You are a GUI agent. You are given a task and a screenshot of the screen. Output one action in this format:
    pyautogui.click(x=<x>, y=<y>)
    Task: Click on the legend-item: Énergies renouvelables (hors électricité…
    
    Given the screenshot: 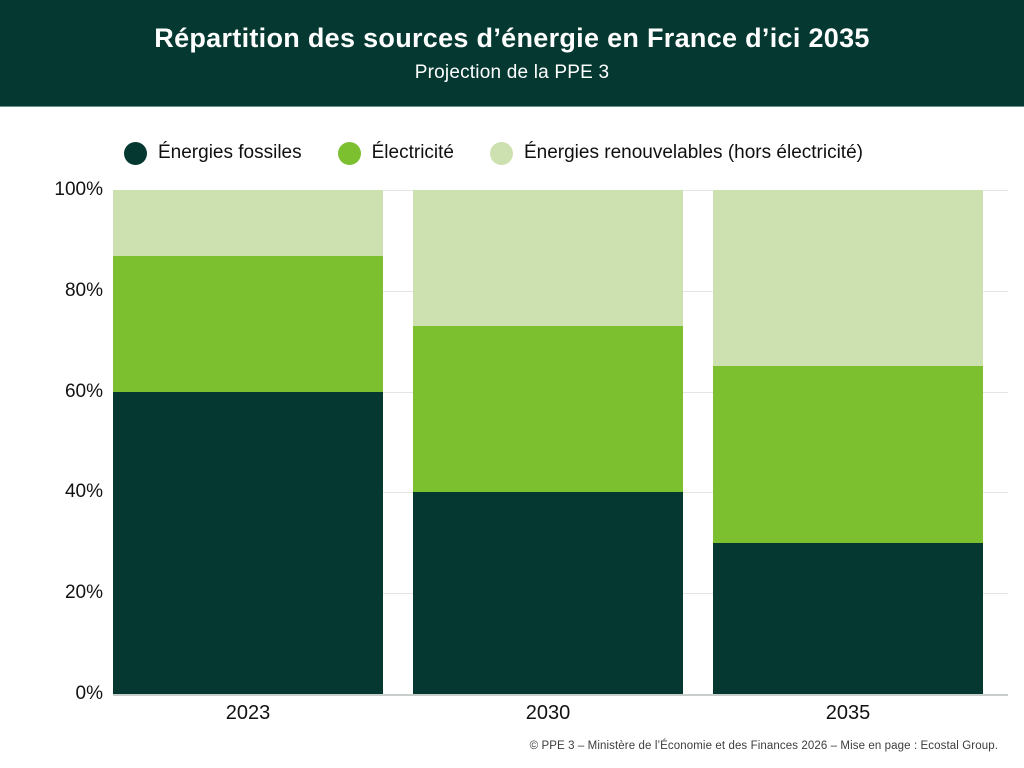 What is the action you would take?
    pyautogui.click(x=676, y=153)
    